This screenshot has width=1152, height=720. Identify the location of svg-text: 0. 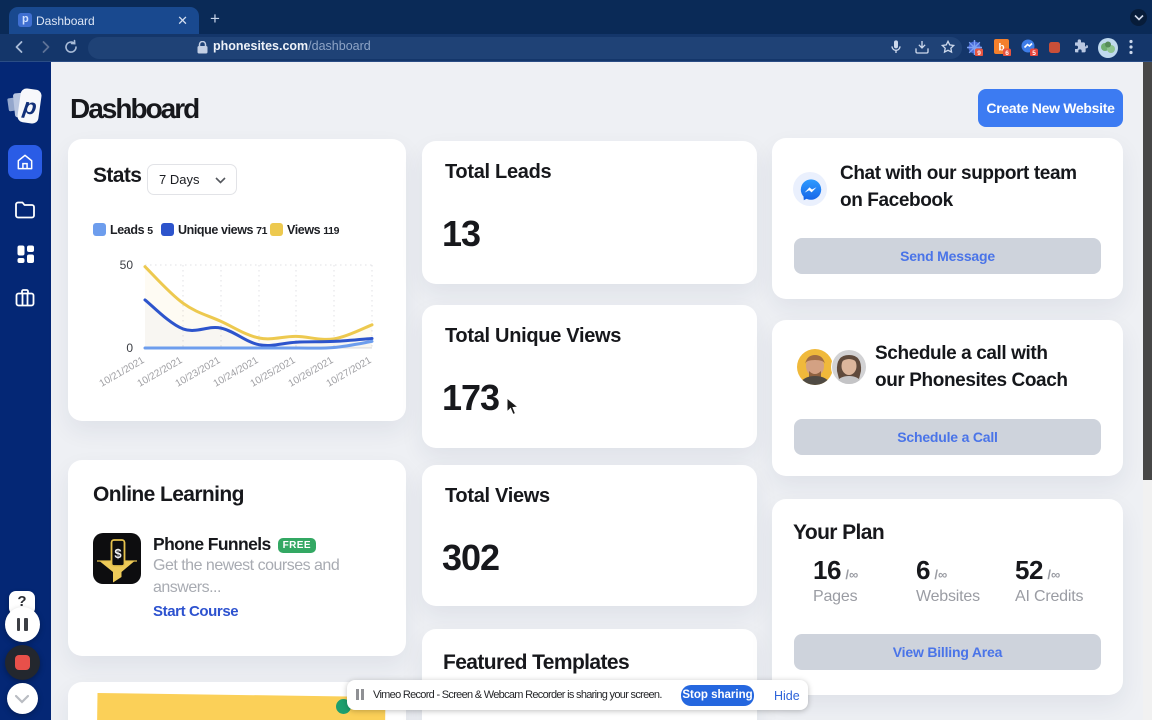
(129, 348).